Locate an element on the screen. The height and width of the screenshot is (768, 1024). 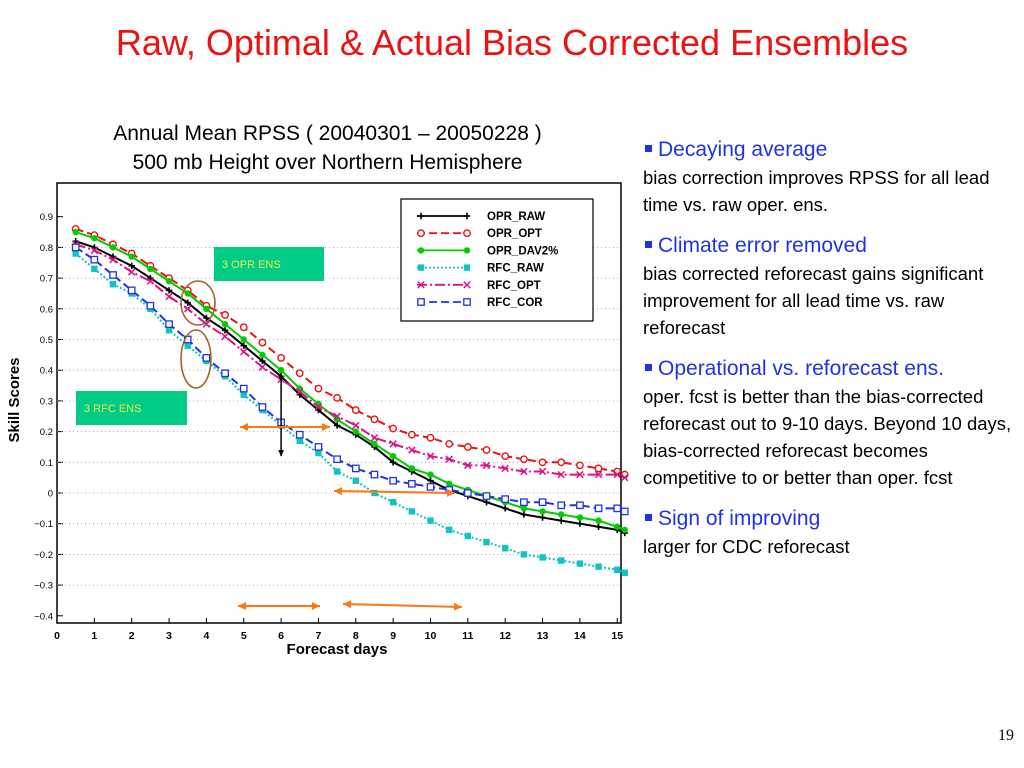
opr-ens-circle is located at coordinates (198, 303).